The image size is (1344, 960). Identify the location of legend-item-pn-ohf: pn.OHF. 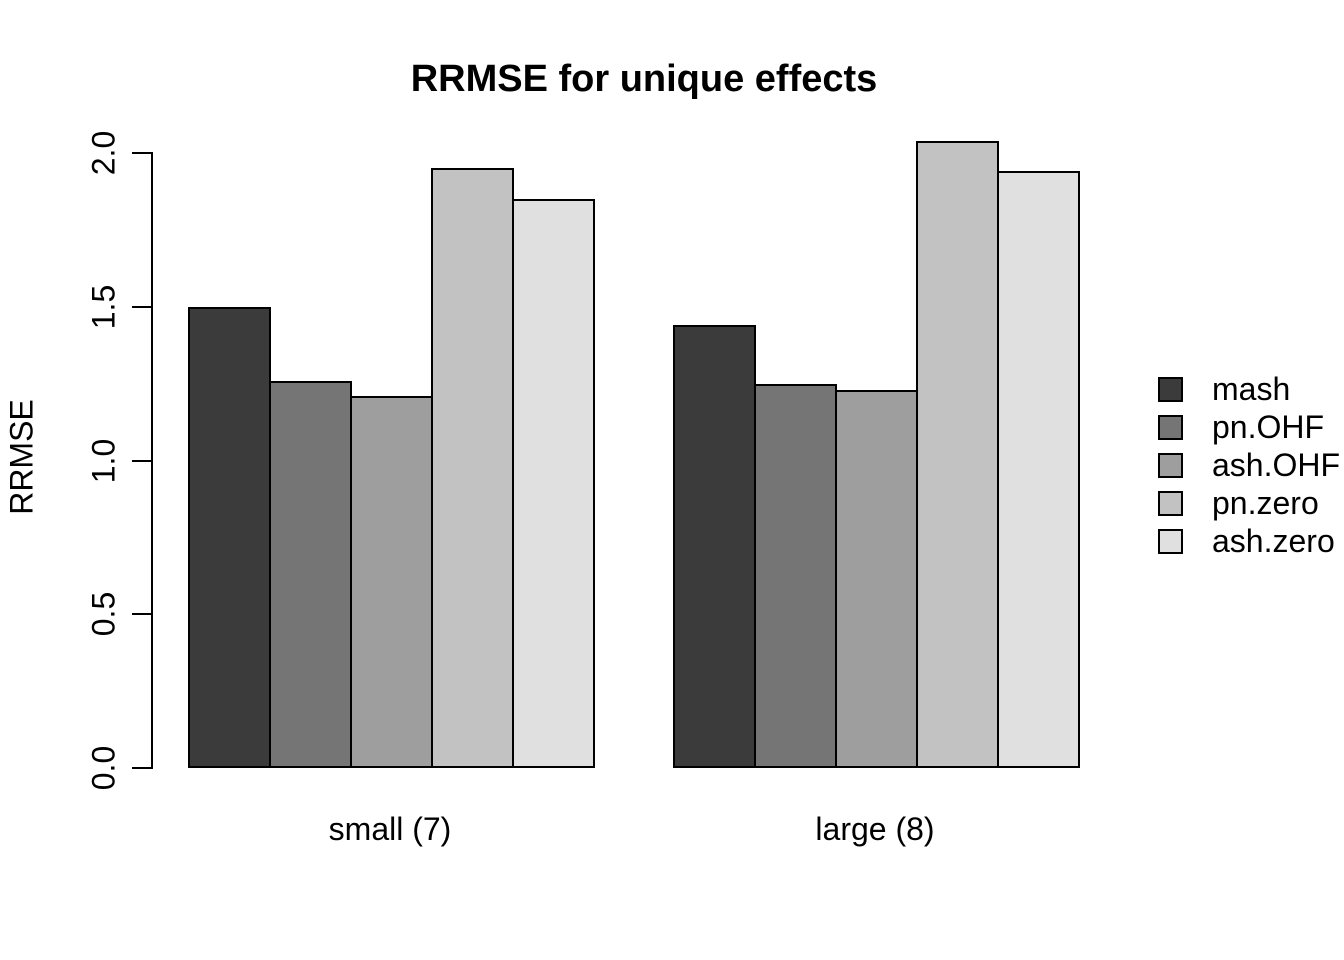
(1249, 427).